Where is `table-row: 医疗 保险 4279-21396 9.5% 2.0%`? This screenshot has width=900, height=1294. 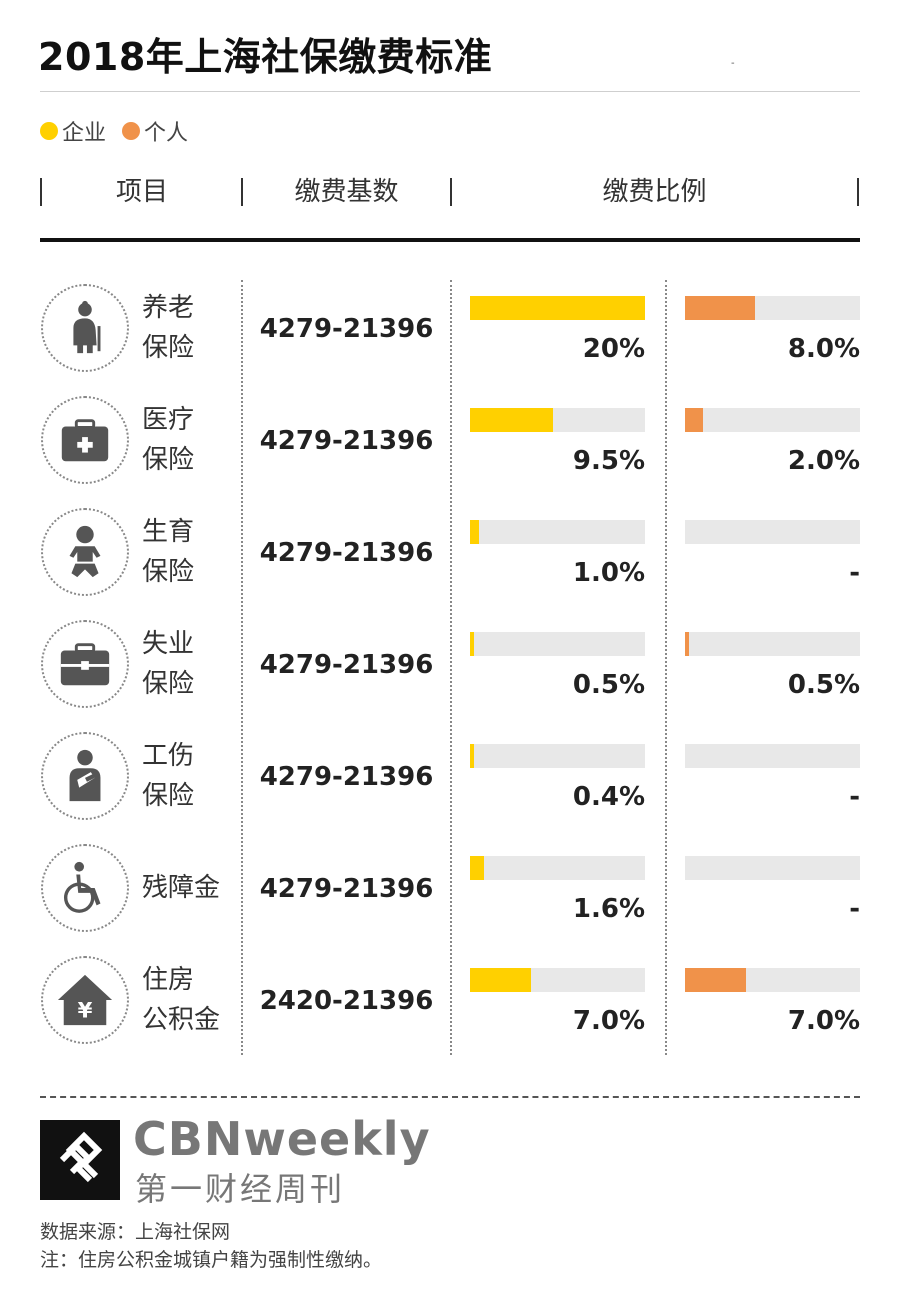 table-row: 医疗 保险 4279-21396 9.5% 2.0% is located at coordinates (450, 448).